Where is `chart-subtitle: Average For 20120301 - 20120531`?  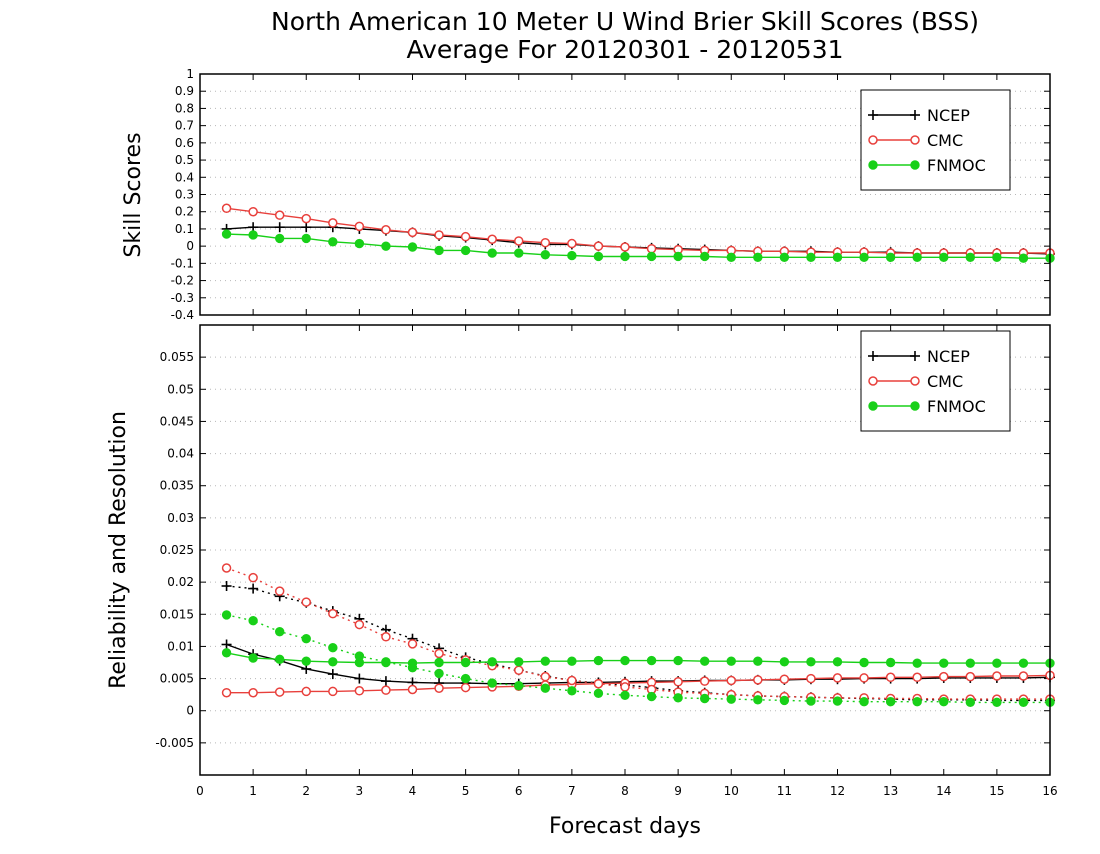
chart-subtitle: Average For 20120301 - 20120531 is located at coordinates (624, 49).